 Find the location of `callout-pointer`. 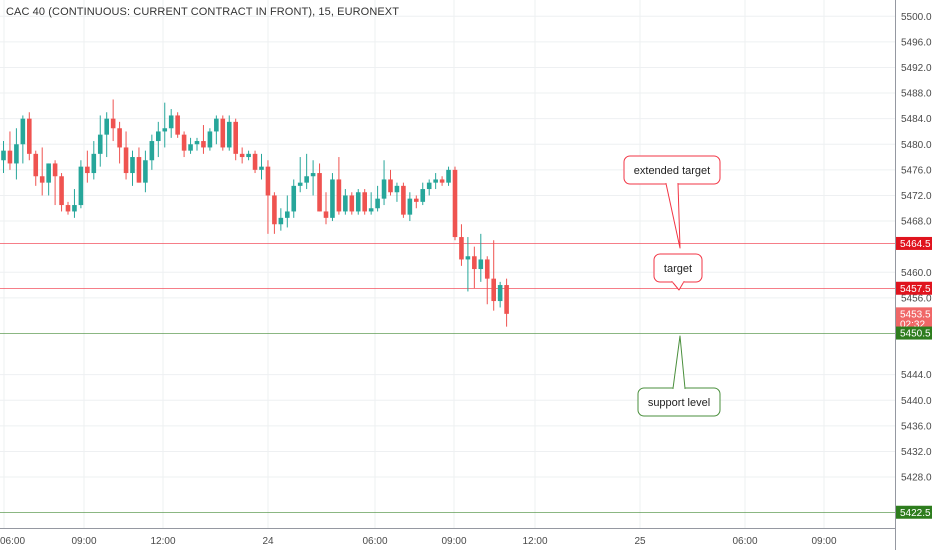

callout-pointer is located at coordinates (673, 216).